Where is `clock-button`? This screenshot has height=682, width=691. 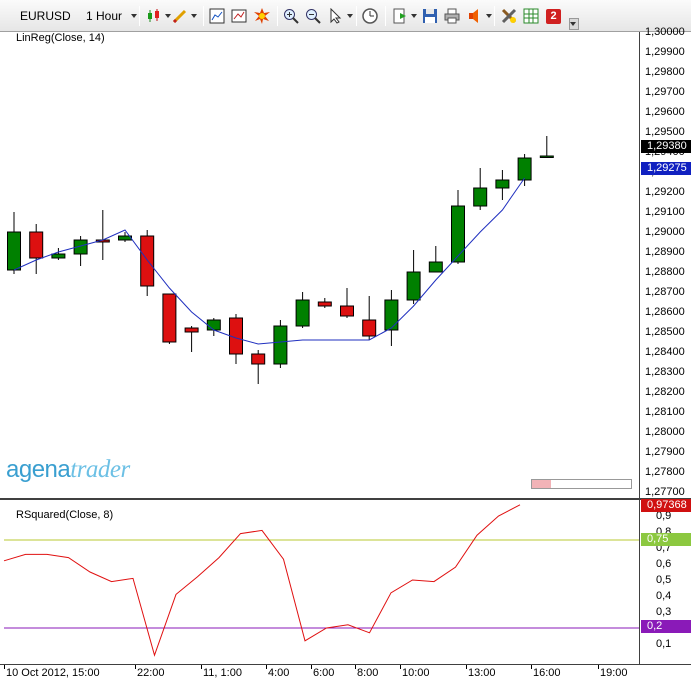
clock-button is located at coordinates (370, 16).